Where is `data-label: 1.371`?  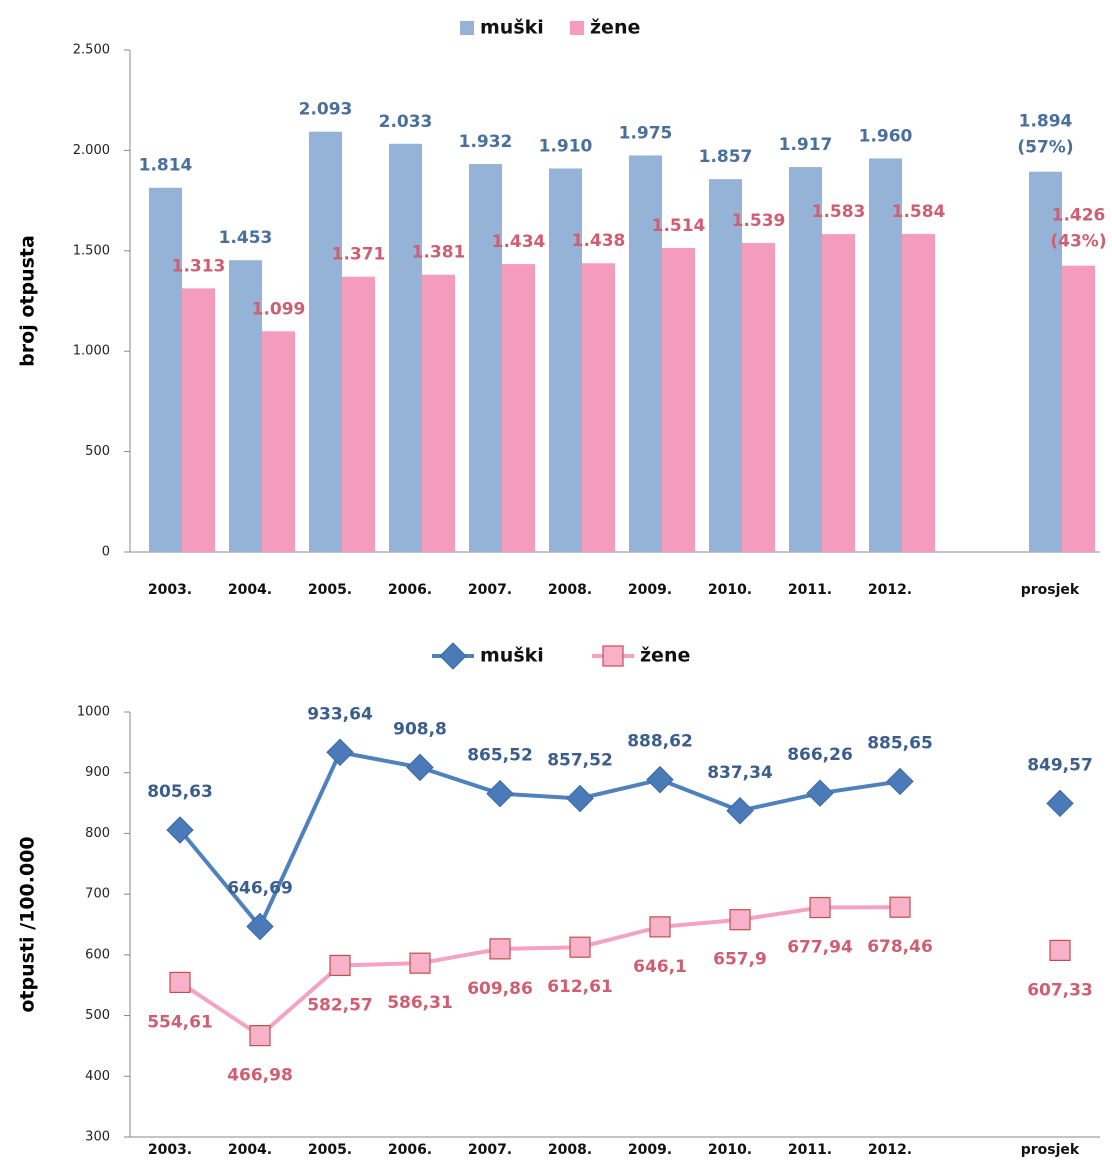
data-label: 1.371 is located at coordinates (359, 255).